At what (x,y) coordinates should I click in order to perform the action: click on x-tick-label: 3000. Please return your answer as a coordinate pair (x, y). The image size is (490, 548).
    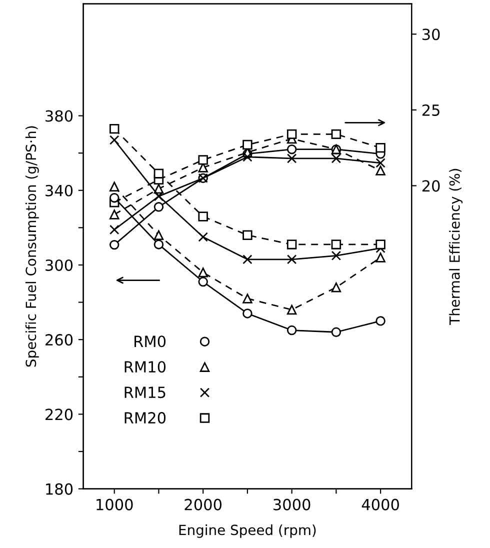
    Looking at the image, I should click on (292, 504).